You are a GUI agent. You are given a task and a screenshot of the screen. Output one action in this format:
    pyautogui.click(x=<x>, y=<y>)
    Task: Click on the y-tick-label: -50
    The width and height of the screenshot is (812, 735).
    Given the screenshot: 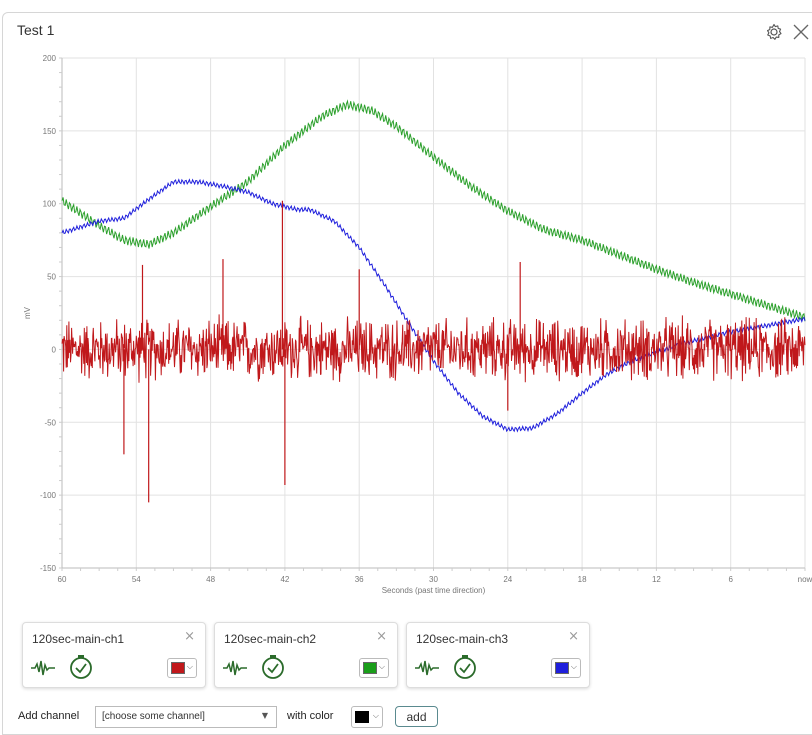 What is the action you would take?
    pyautogui.click(x=50, y=422)
    